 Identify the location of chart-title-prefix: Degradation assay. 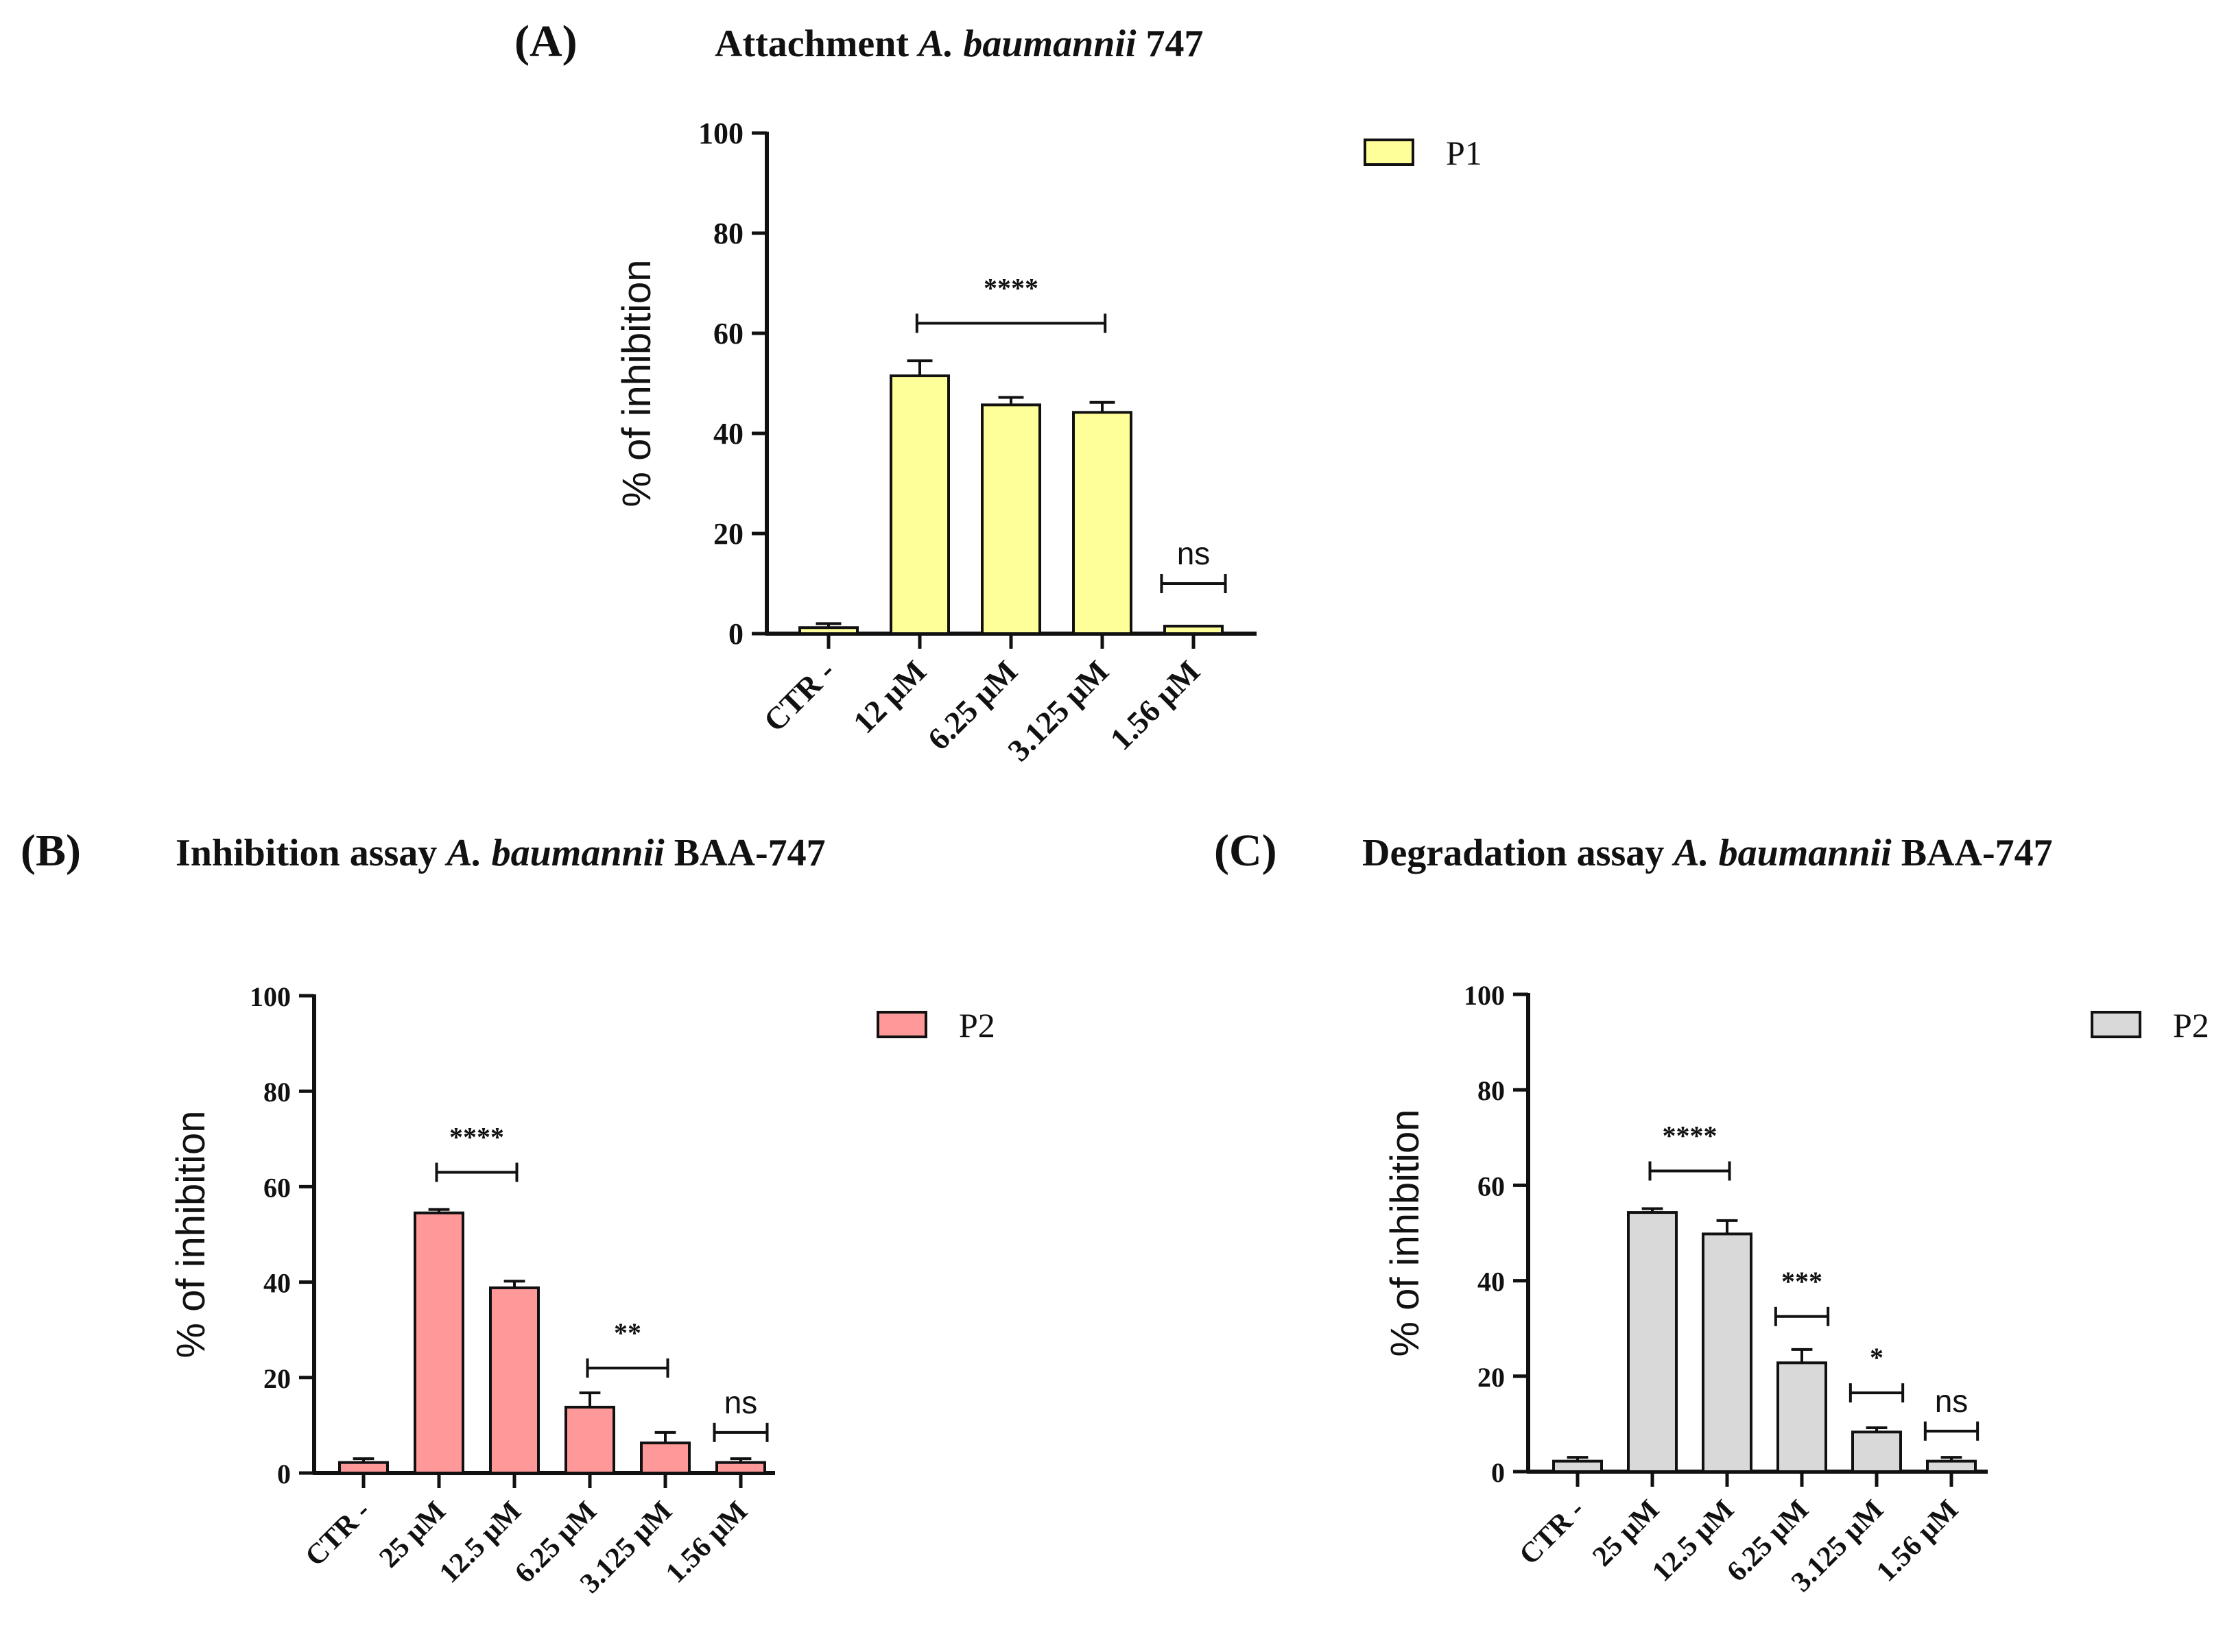
(1518, 853).